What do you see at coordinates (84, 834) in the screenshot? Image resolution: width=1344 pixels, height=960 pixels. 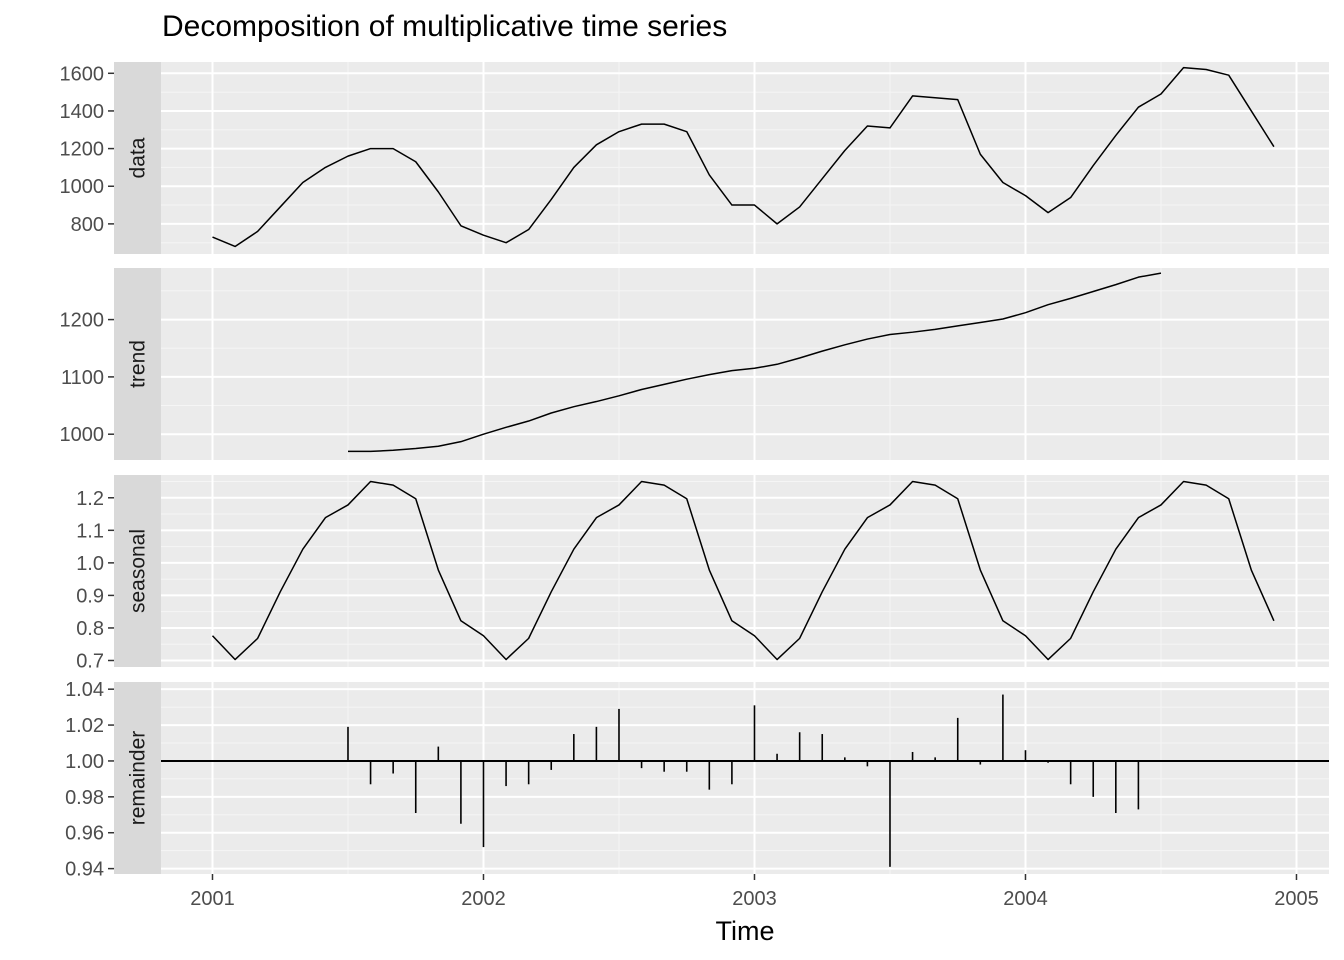 I see `y-tick-label: 0.96` at bounding box center [84, 834].